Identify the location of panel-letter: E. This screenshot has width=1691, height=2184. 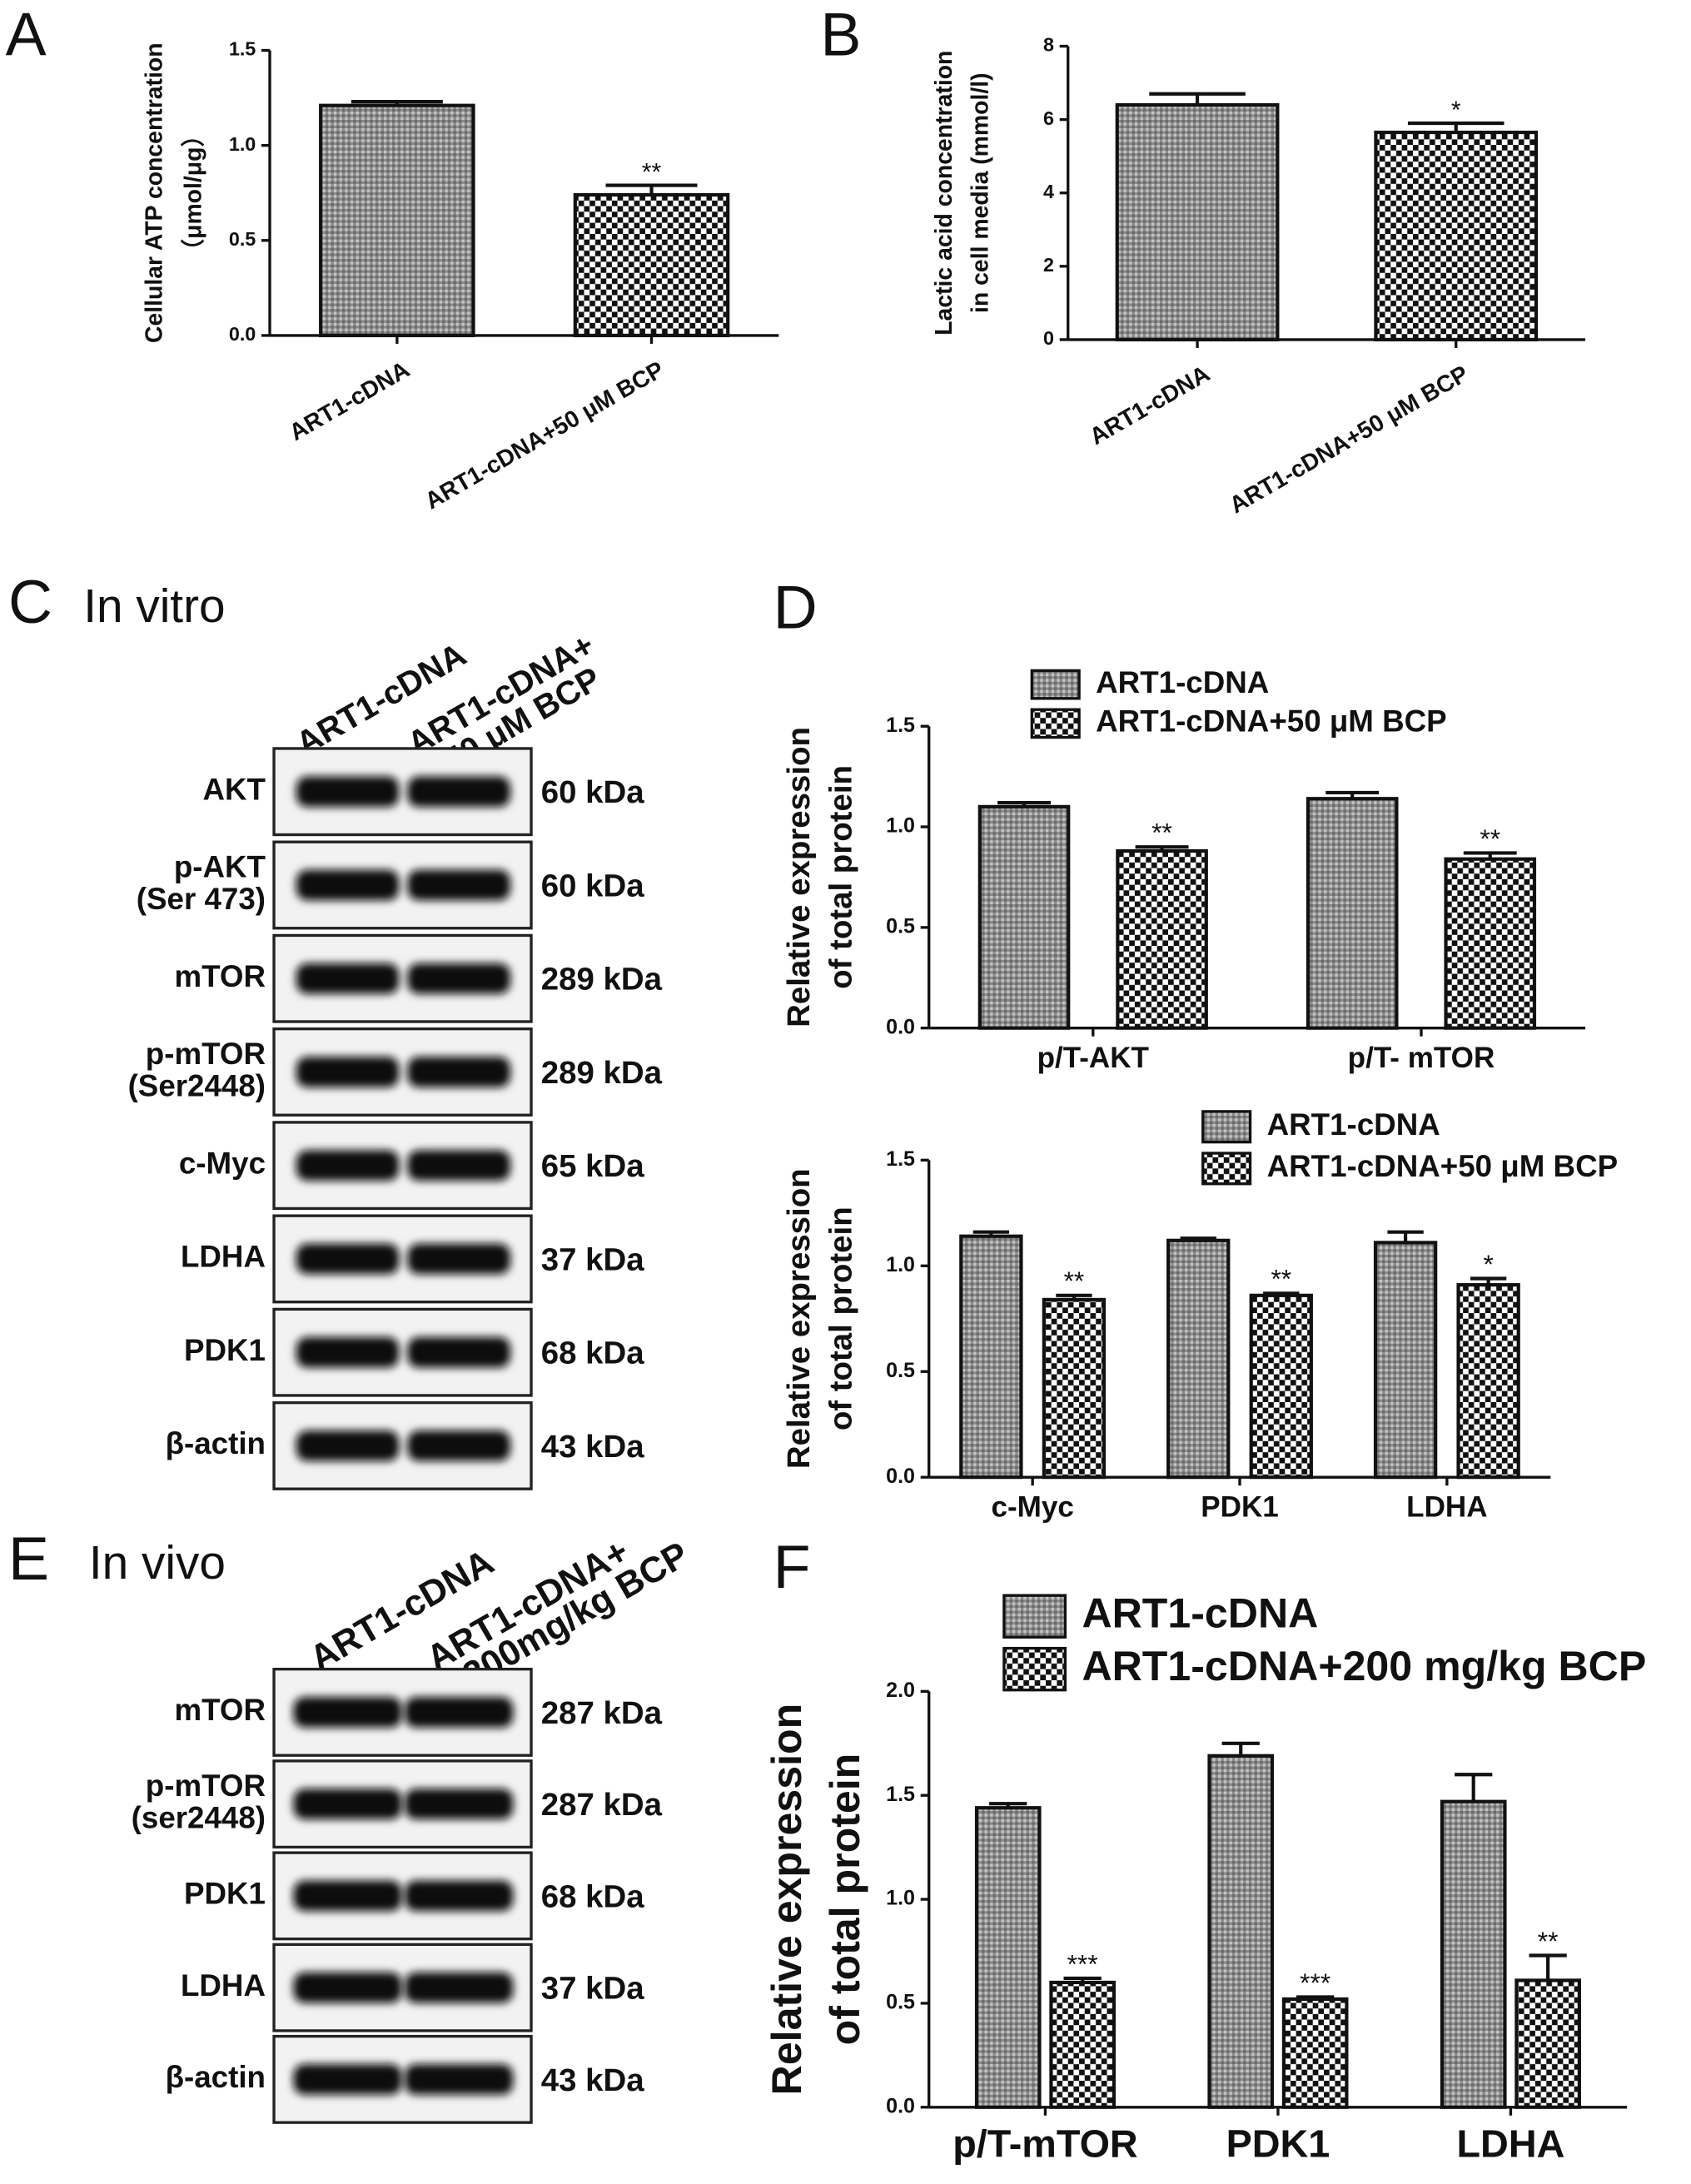
(28, 1558).